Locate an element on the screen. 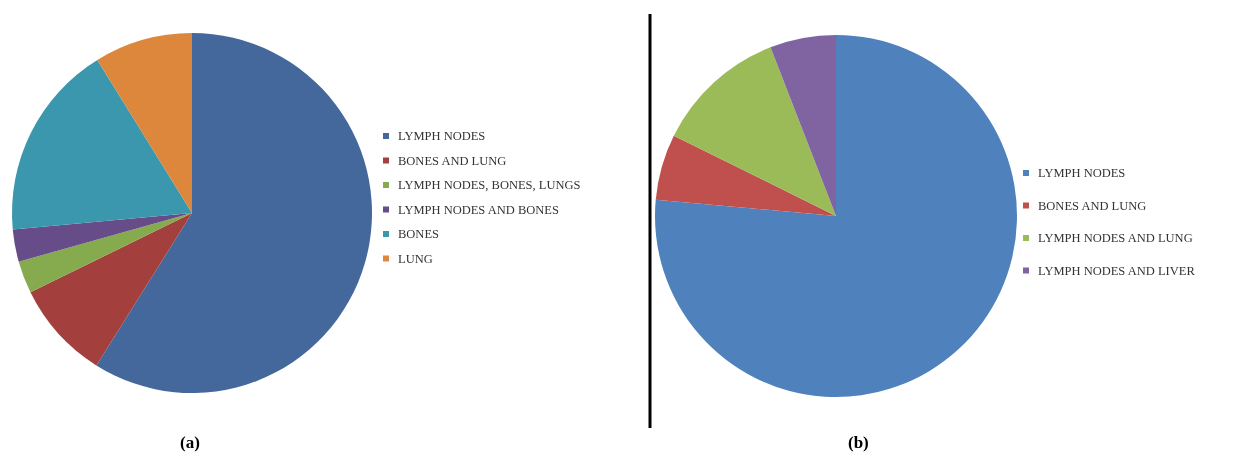  legend-label: LYMPH NODES AND BONES is located at coordinates (478, 209).